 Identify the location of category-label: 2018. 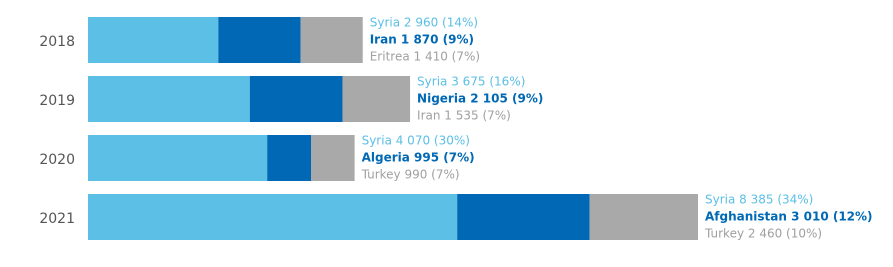
(57, 42).